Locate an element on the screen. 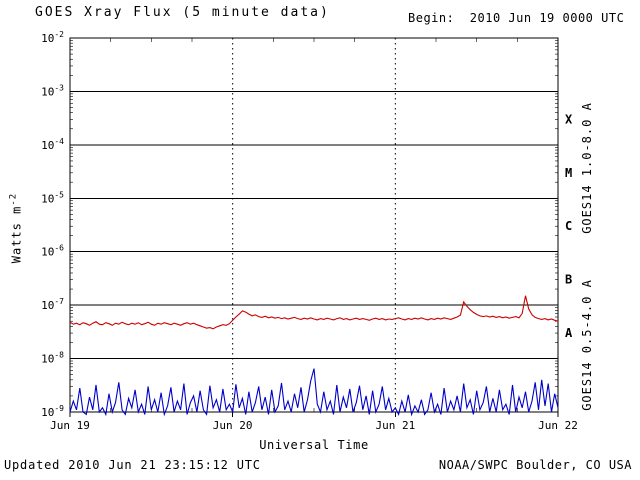  svg-text: 10⁻⁵ is located at coordinates (52, 197).